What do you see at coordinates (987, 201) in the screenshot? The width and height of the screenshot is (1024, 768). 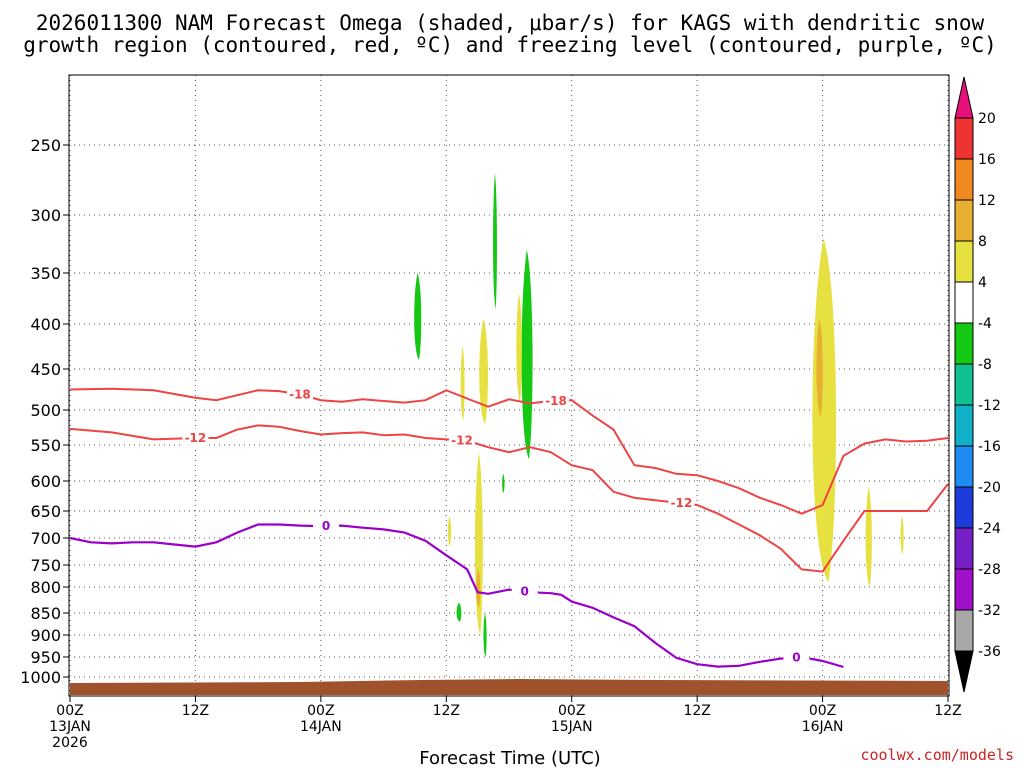 I see `colorbar-label: 12` at bounding box center [987, 201].